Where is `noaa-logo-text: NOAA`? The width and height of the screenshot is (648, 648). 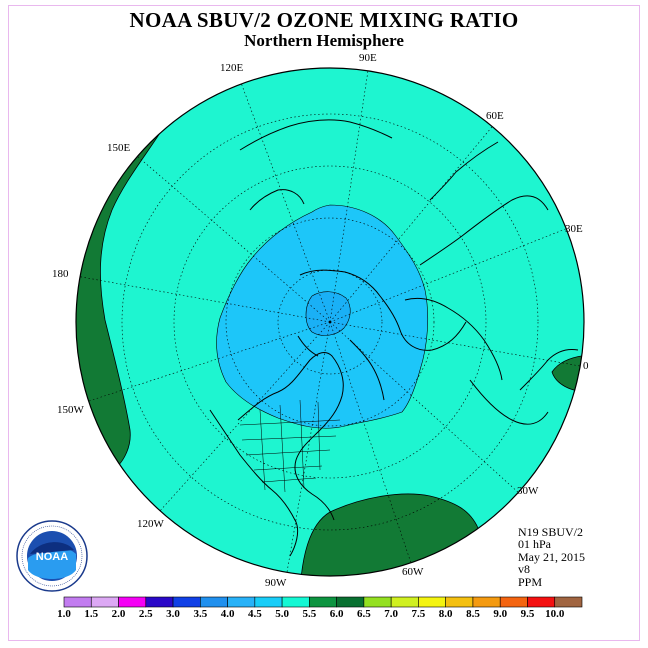
noaa-logo-text: NOAA is located at coordinates (52, 557).